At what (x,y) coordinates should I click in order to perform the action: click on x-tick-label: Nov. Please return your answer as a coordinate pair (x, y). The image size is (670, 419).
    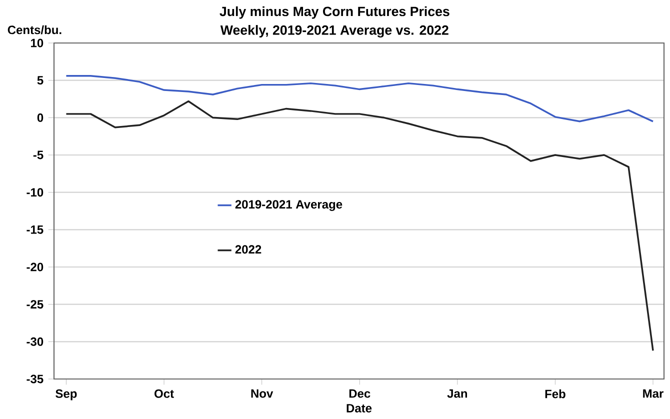
    Looking at the image, I should click on (262, 393).